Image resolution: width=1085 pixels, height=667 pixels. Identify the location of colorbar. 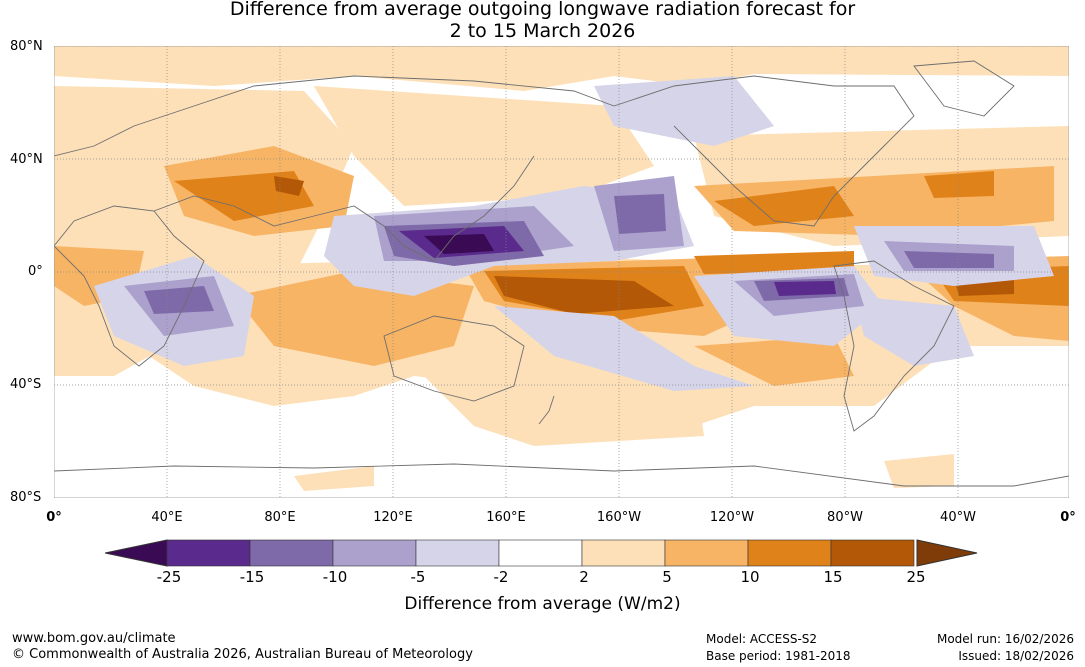
(541, 553).